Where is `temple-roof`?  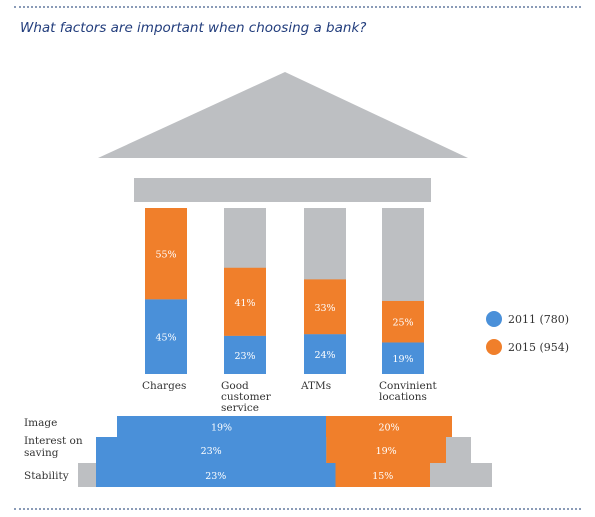
temple-roof is located at coordinates (283, 115).